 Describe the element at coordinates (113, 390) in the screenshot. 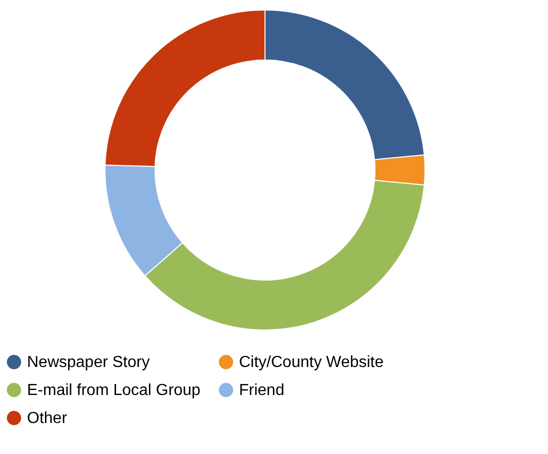

I see `legend-label: E-mail from Local Group` at that location.